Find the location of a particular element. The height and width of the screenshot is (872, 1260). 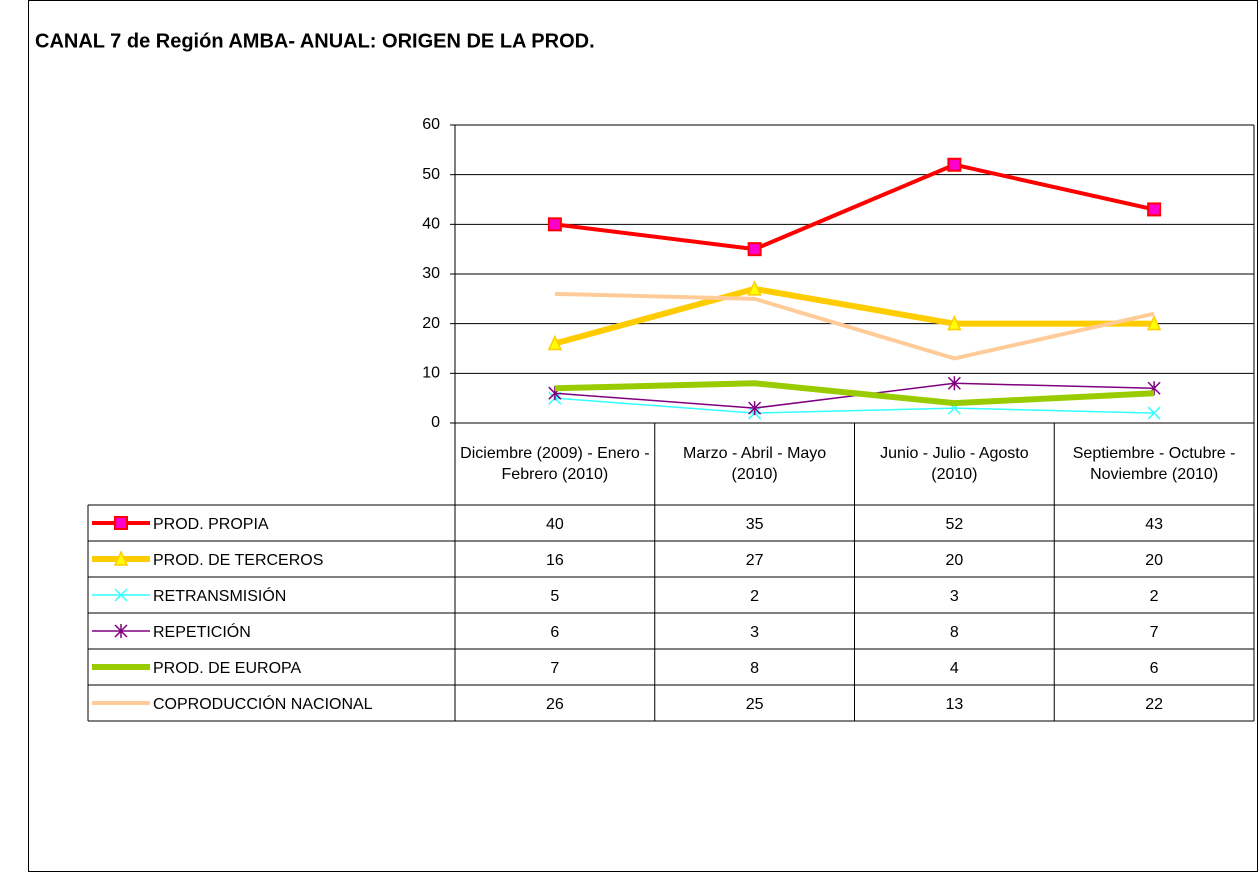

table-value: 26 is located at coordinates (555, 704).